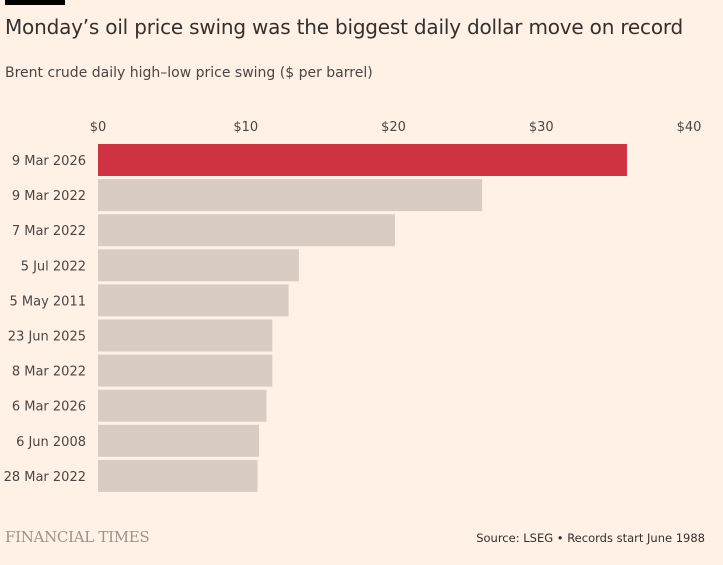 Image resolution: width=723 pixels, height=565 pixels. I want to click on x-axis-ticks: $0 $10 $20 $30 $40, so click(396, 127).